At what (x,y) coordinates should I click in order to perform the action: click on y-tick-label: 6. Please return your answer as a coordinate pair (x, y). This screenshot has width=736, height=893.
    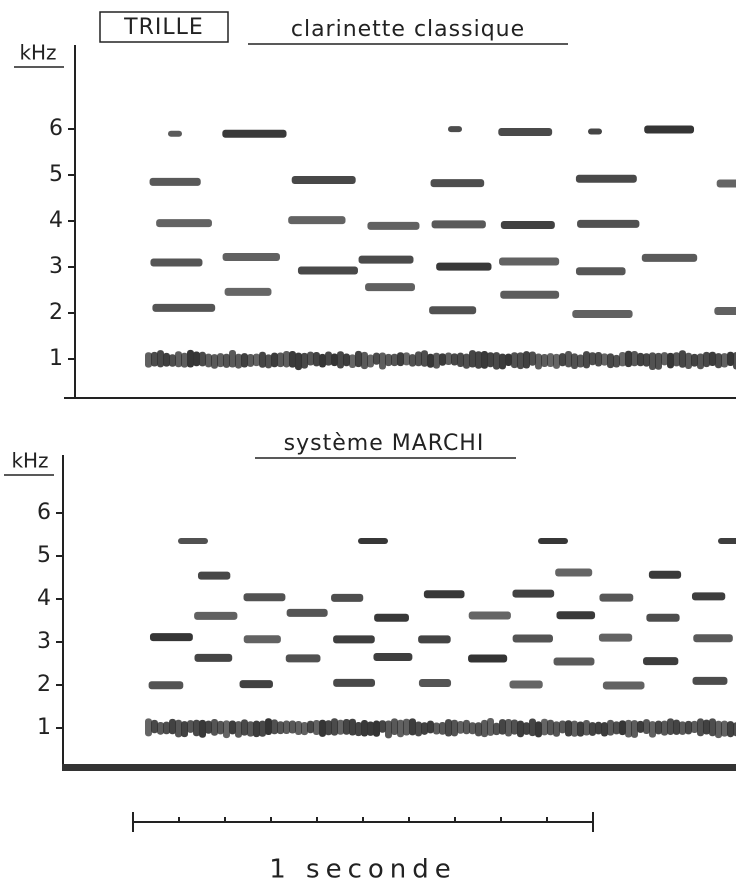
    Looking at the image, I should click on (56, 128).